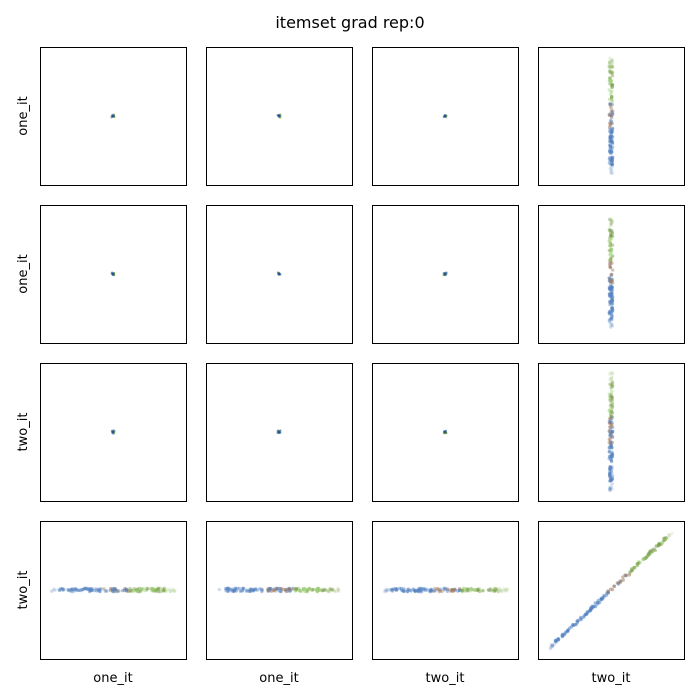 Image resolution: width=700 pixels, height=700 pixels. What do you see at coordinates (278, 678) in the screenshot?
I see `col-label-2: one_it` at bounding box center [278, 678].